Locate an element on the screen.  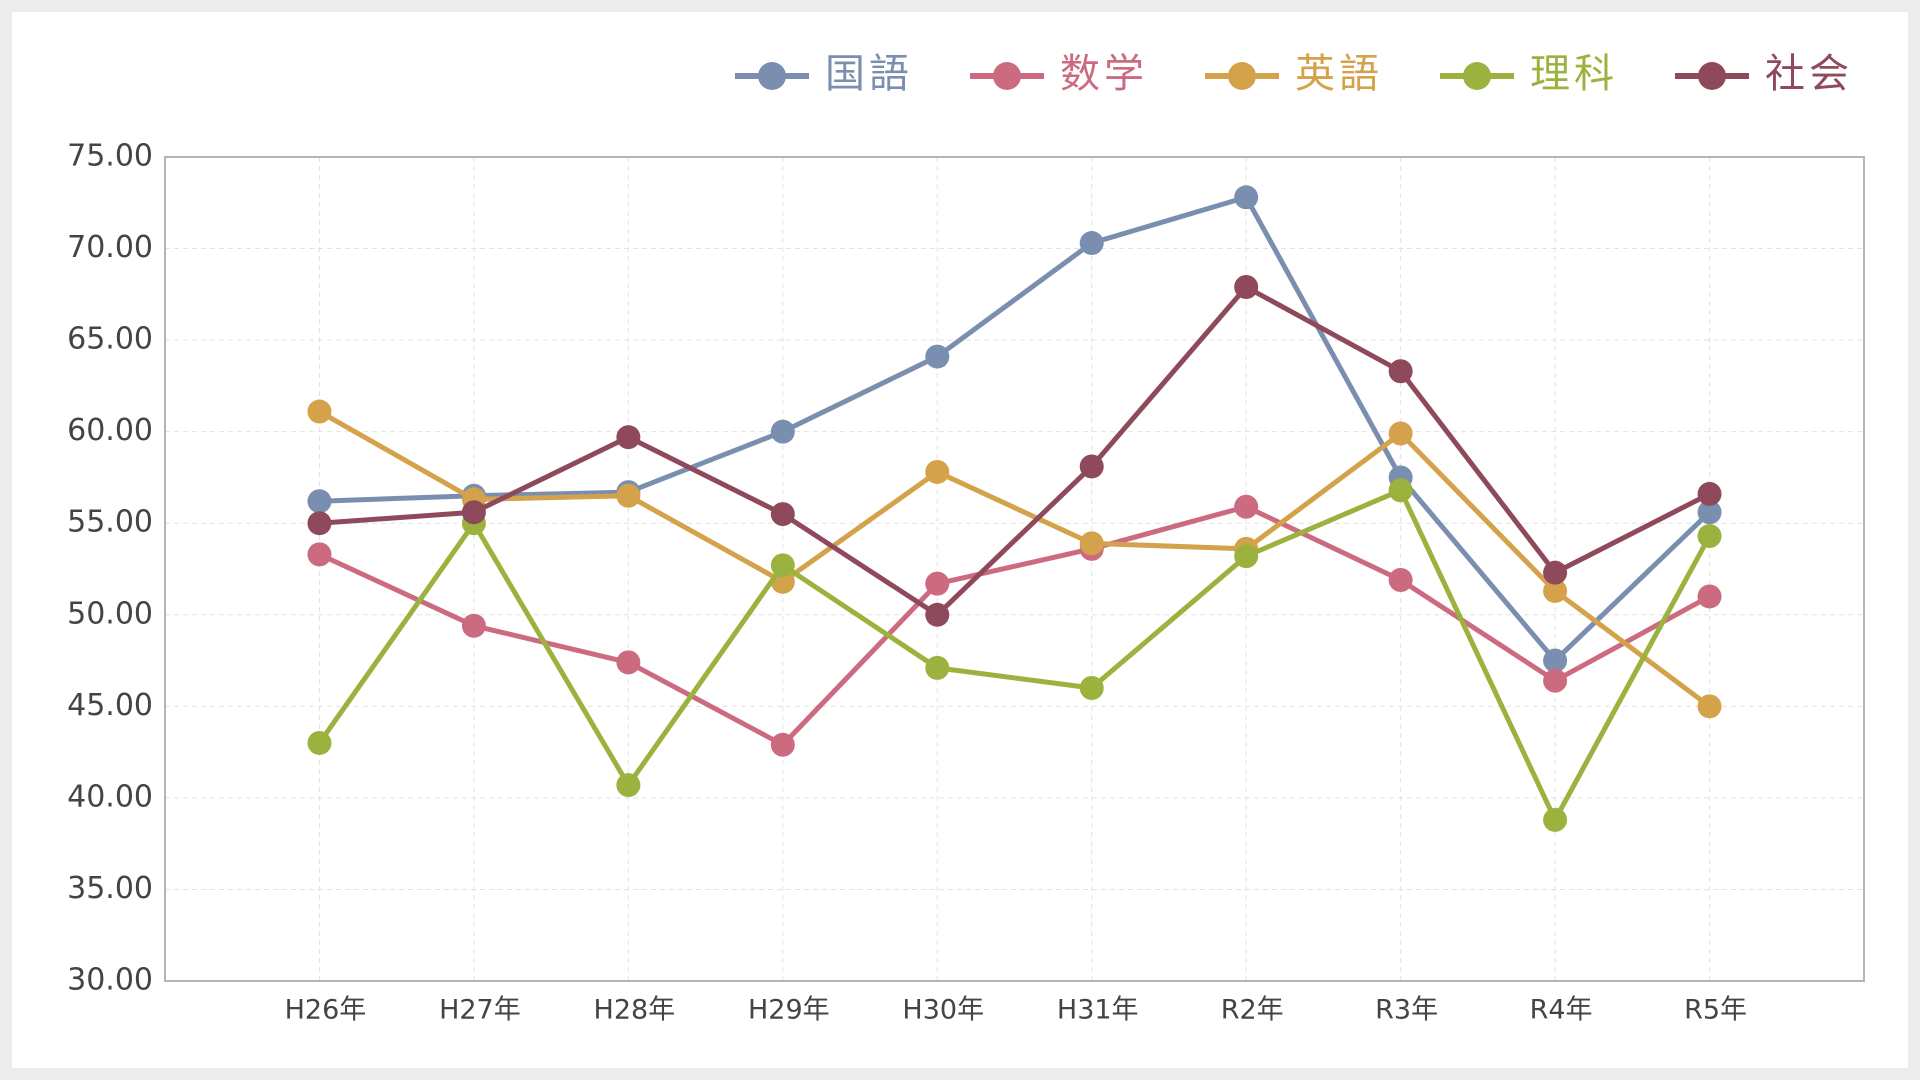
x-tick-label: R3年 is located at coordinates (1406, 1010).